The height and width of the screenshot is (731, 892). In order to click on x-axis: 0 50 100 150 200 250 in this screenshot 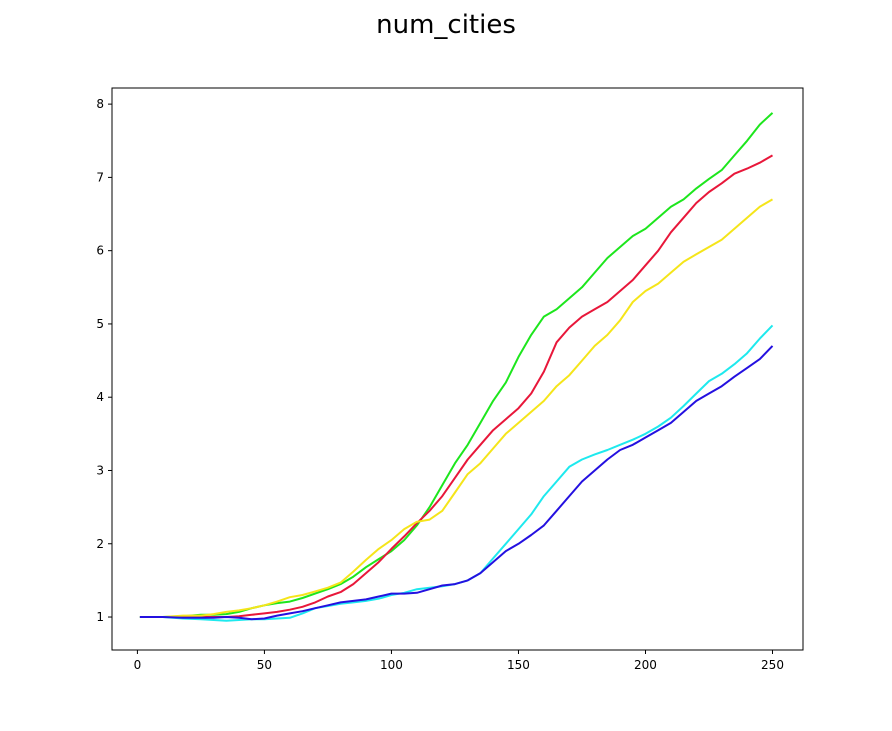, I will do `click(459, 661)`.